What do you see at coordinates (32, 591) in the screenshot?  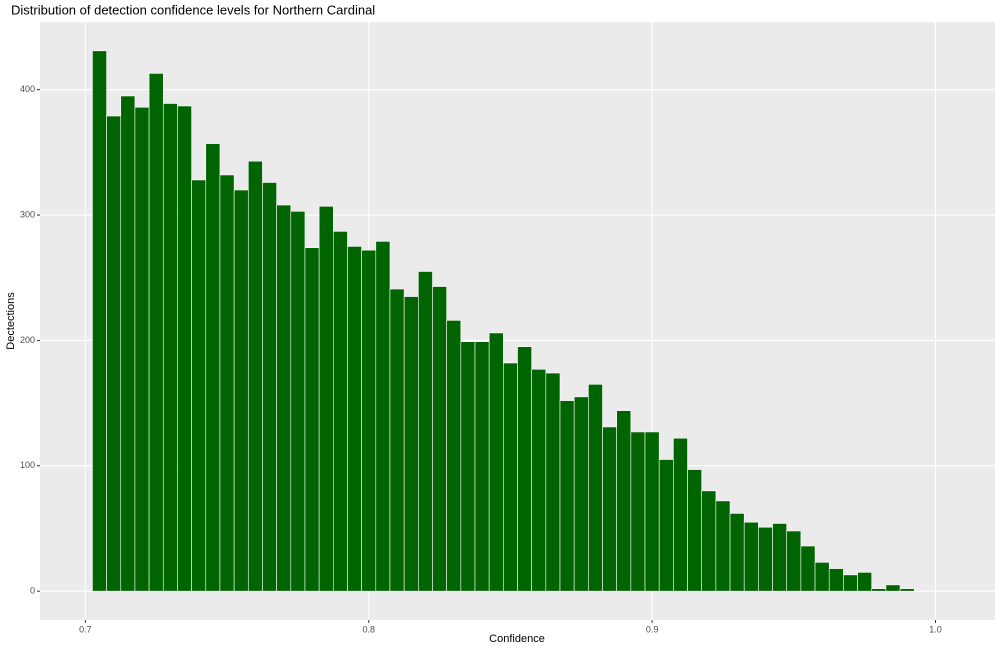 I see `y-tick-label: 0` at bounding box center [32, 591].